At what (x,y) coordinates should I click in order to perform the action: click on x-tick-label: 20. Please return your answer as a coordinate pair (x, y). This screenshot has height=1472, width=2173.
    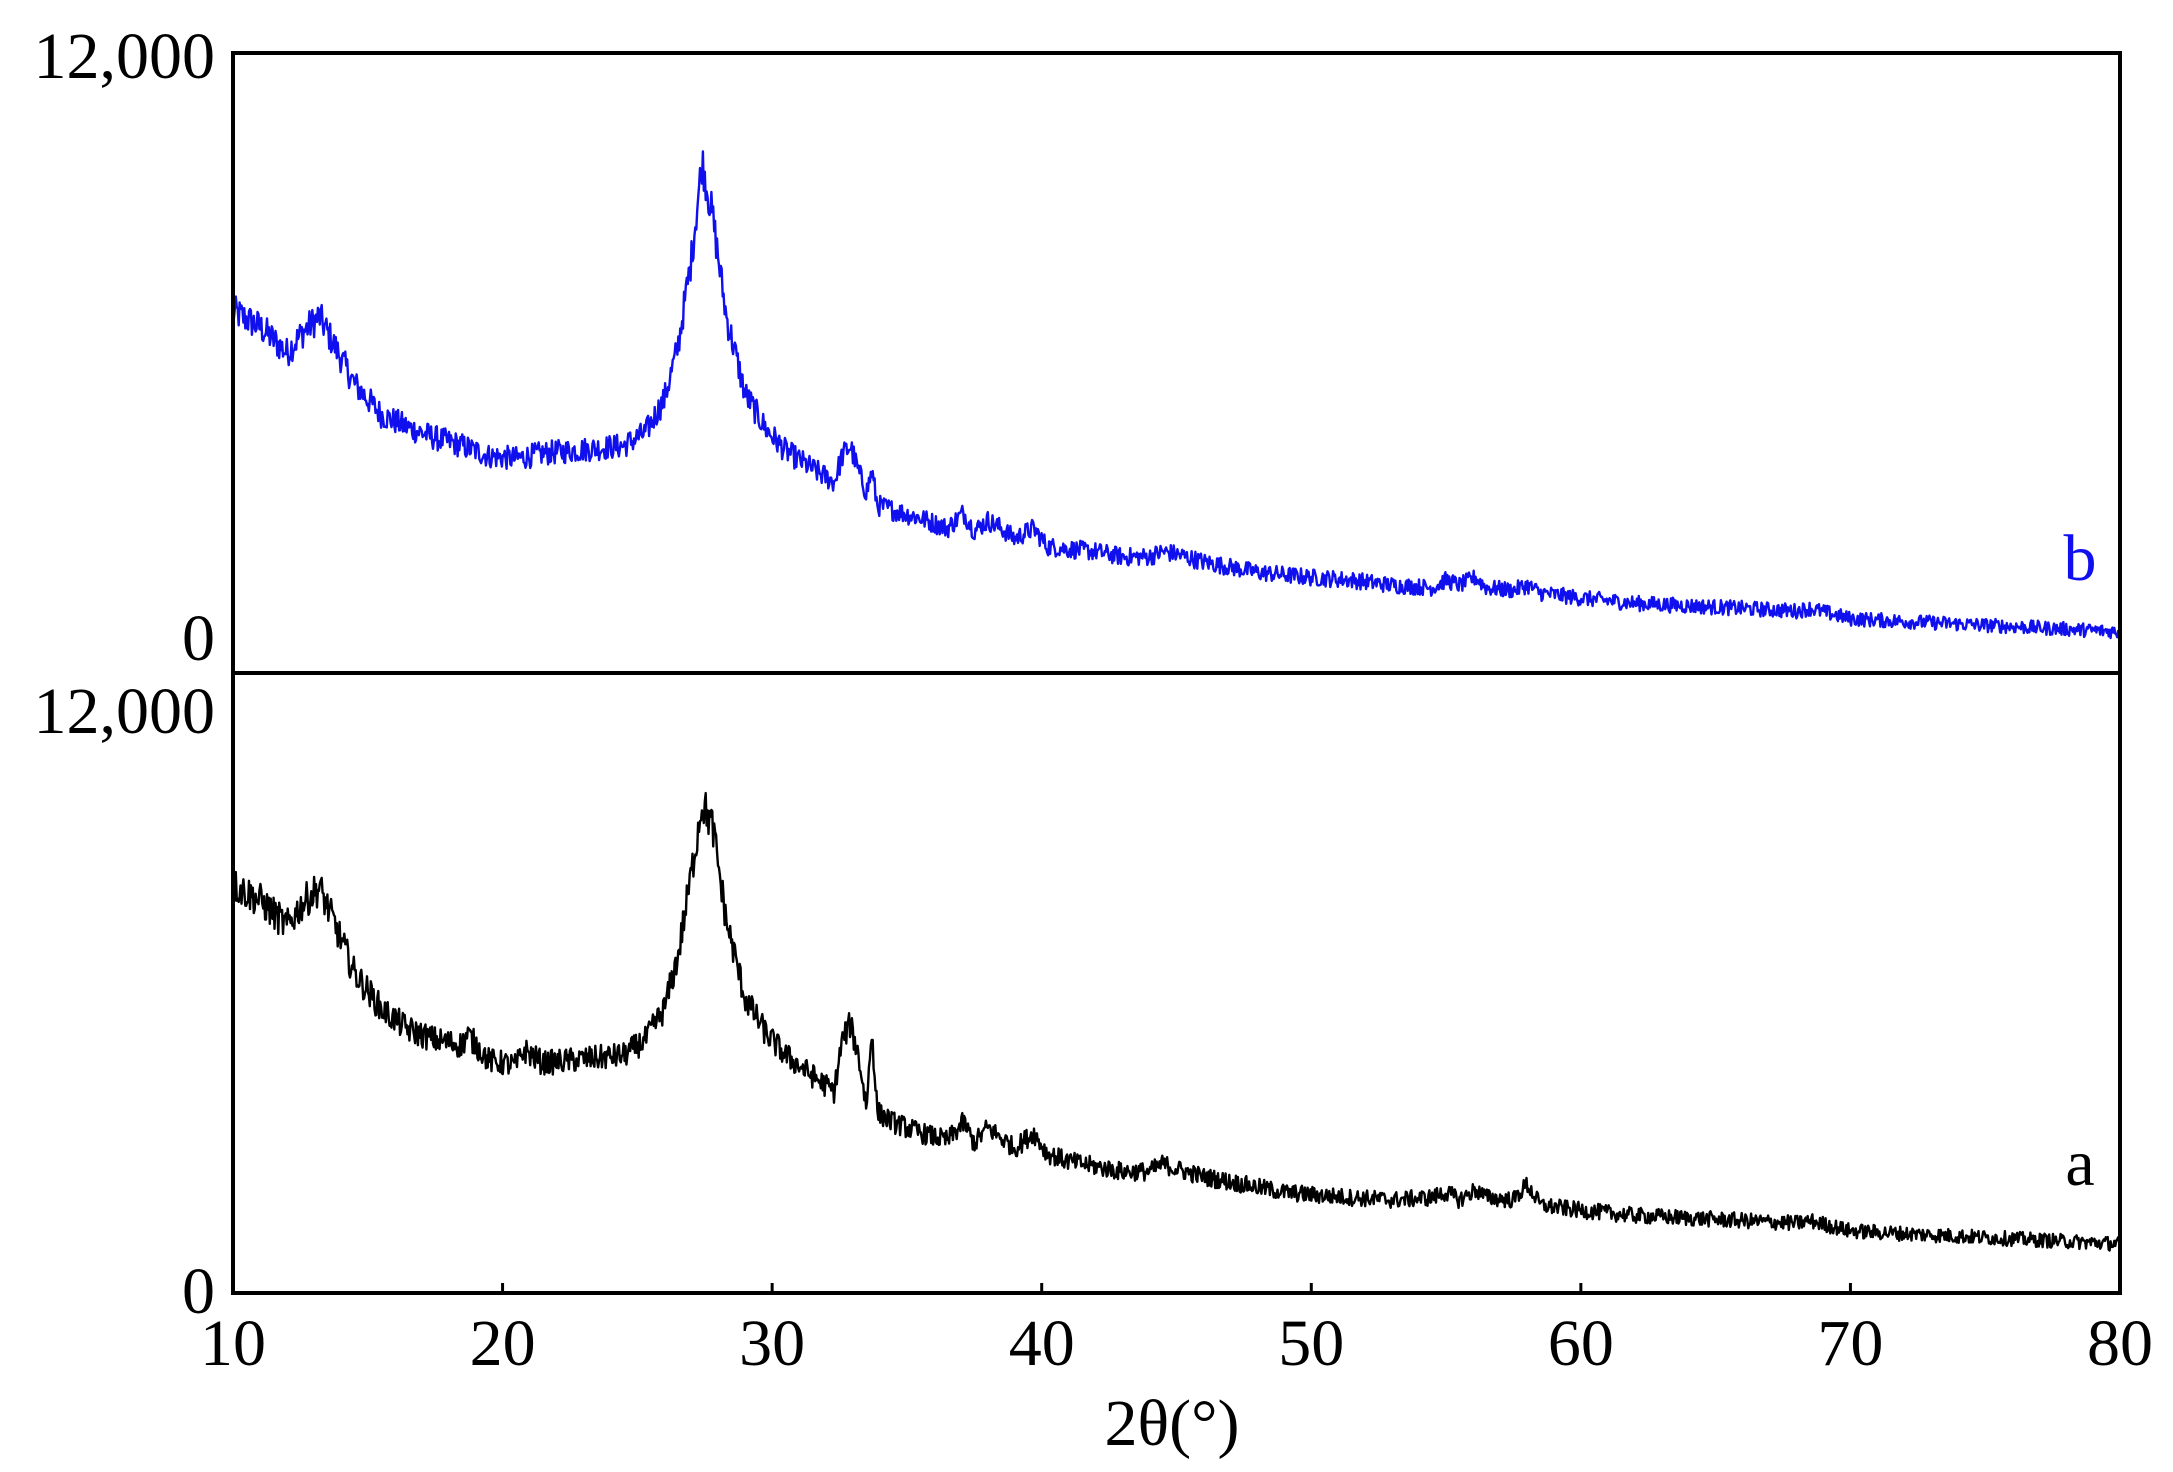
    Looking at the image, I should click on (503, 1343).